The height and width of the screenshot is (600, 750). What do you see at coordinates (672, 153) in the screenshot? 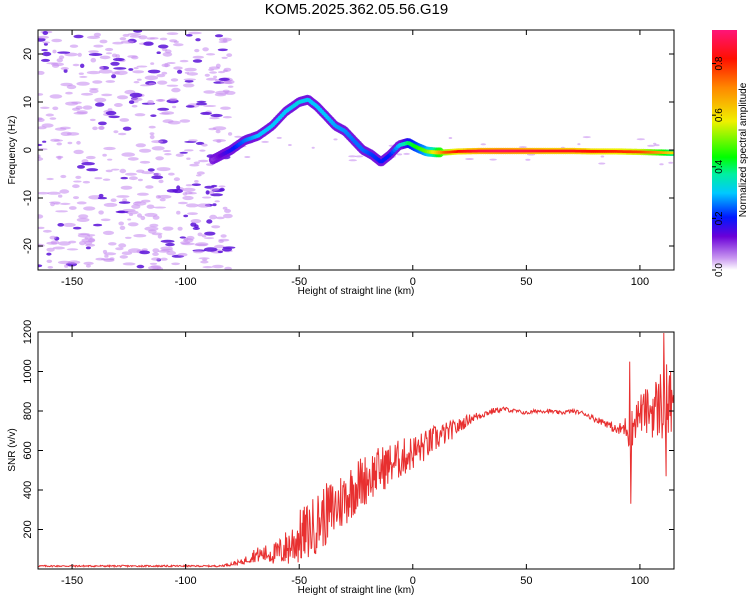
I see `spectrogram-ridge-core` at bounding box center [672, 153].